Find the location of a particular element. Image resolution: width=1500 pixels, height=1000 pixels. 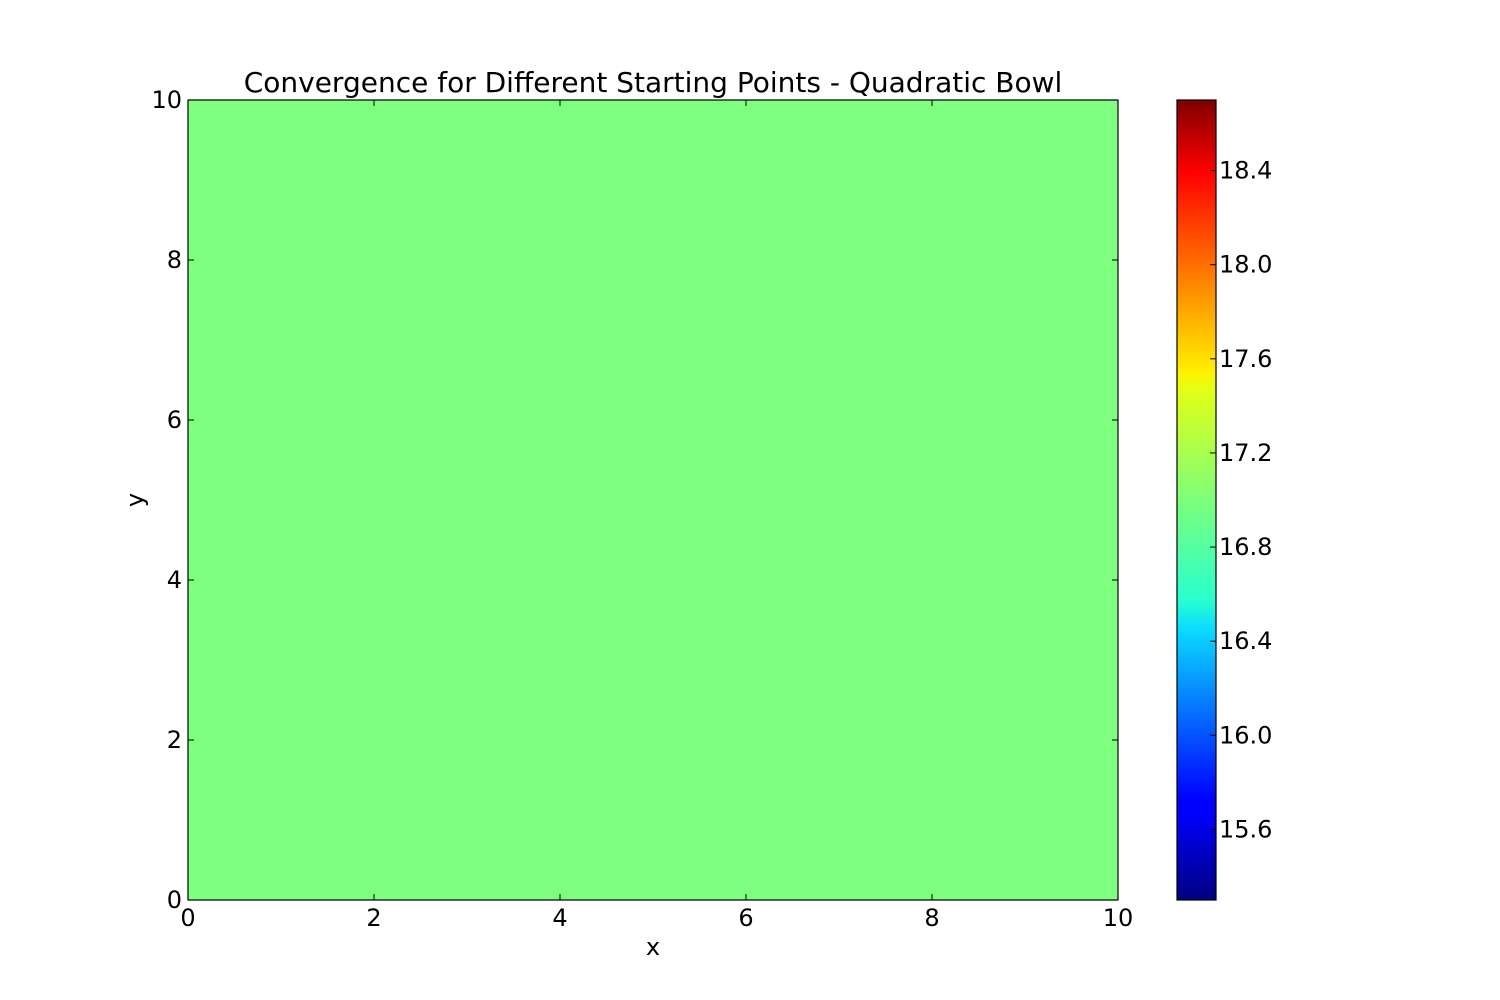

colorbar-tick-label: 18.0 is located at coordinates (1245, 265).